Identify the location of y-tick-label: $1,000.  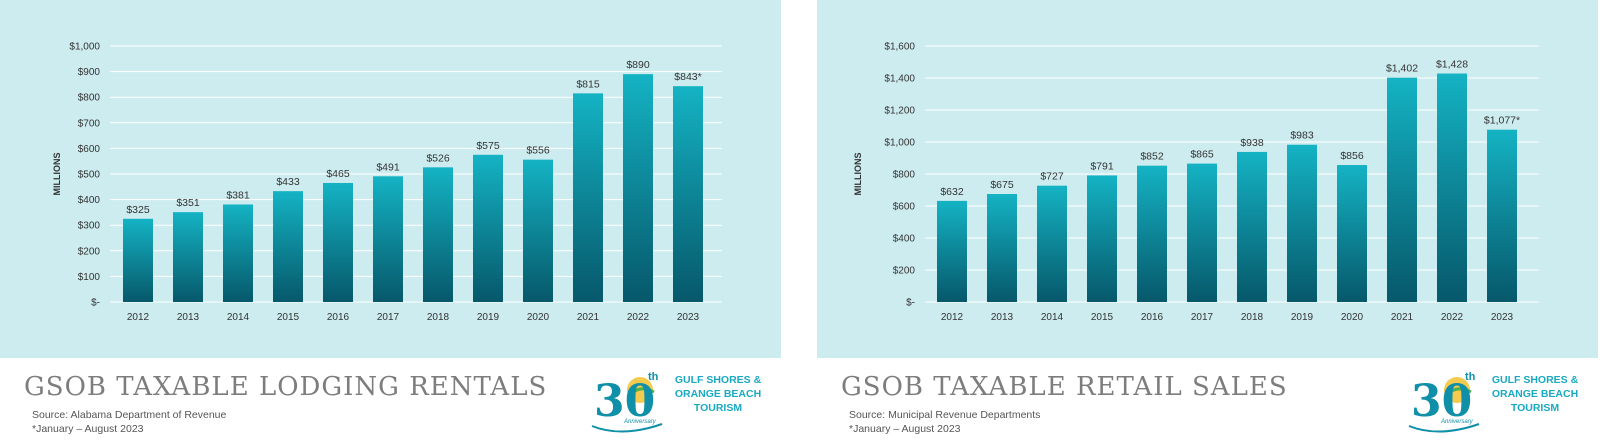
(899, 143).